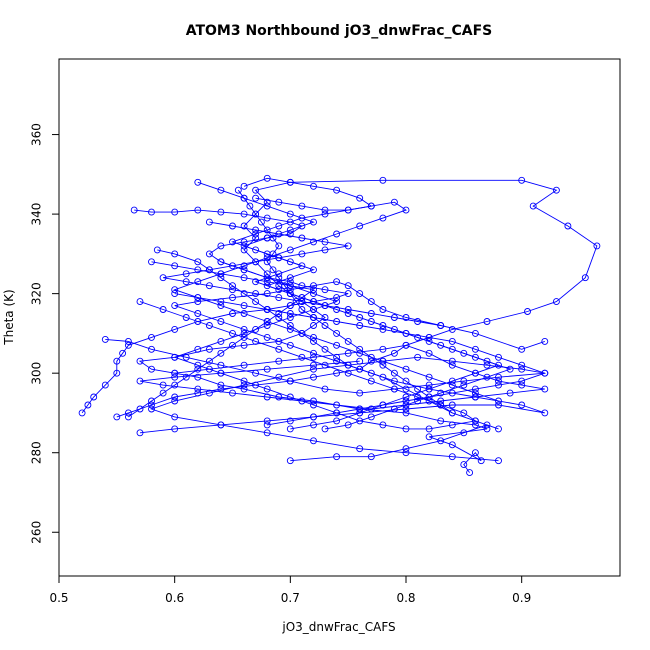 This screenshot has height=650, width=650. Describe the element at coordinates (58, 598) in the screenshot. I see `x-tick-label: 0.5` at that location.